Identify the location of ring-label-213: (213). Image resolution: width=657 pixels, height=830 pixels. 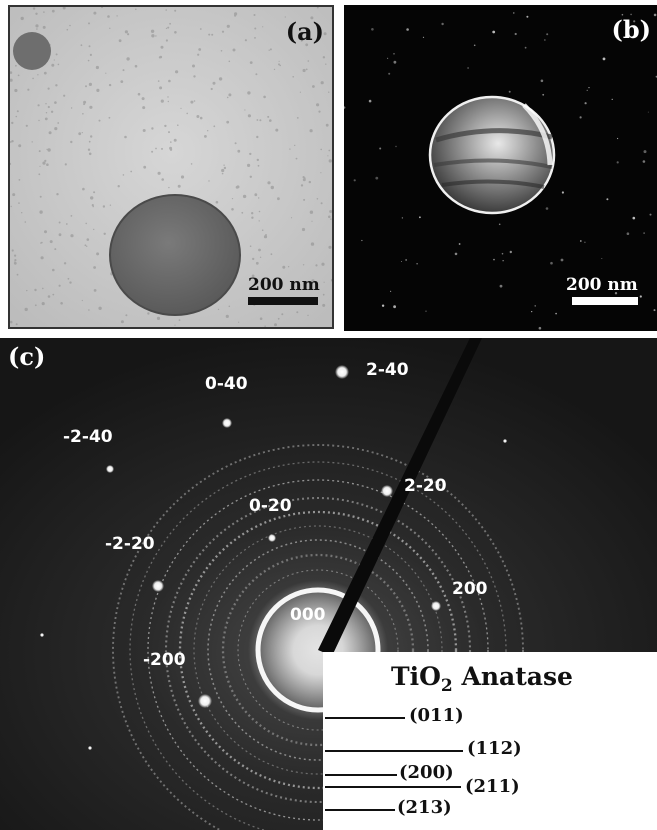
(424, 807).